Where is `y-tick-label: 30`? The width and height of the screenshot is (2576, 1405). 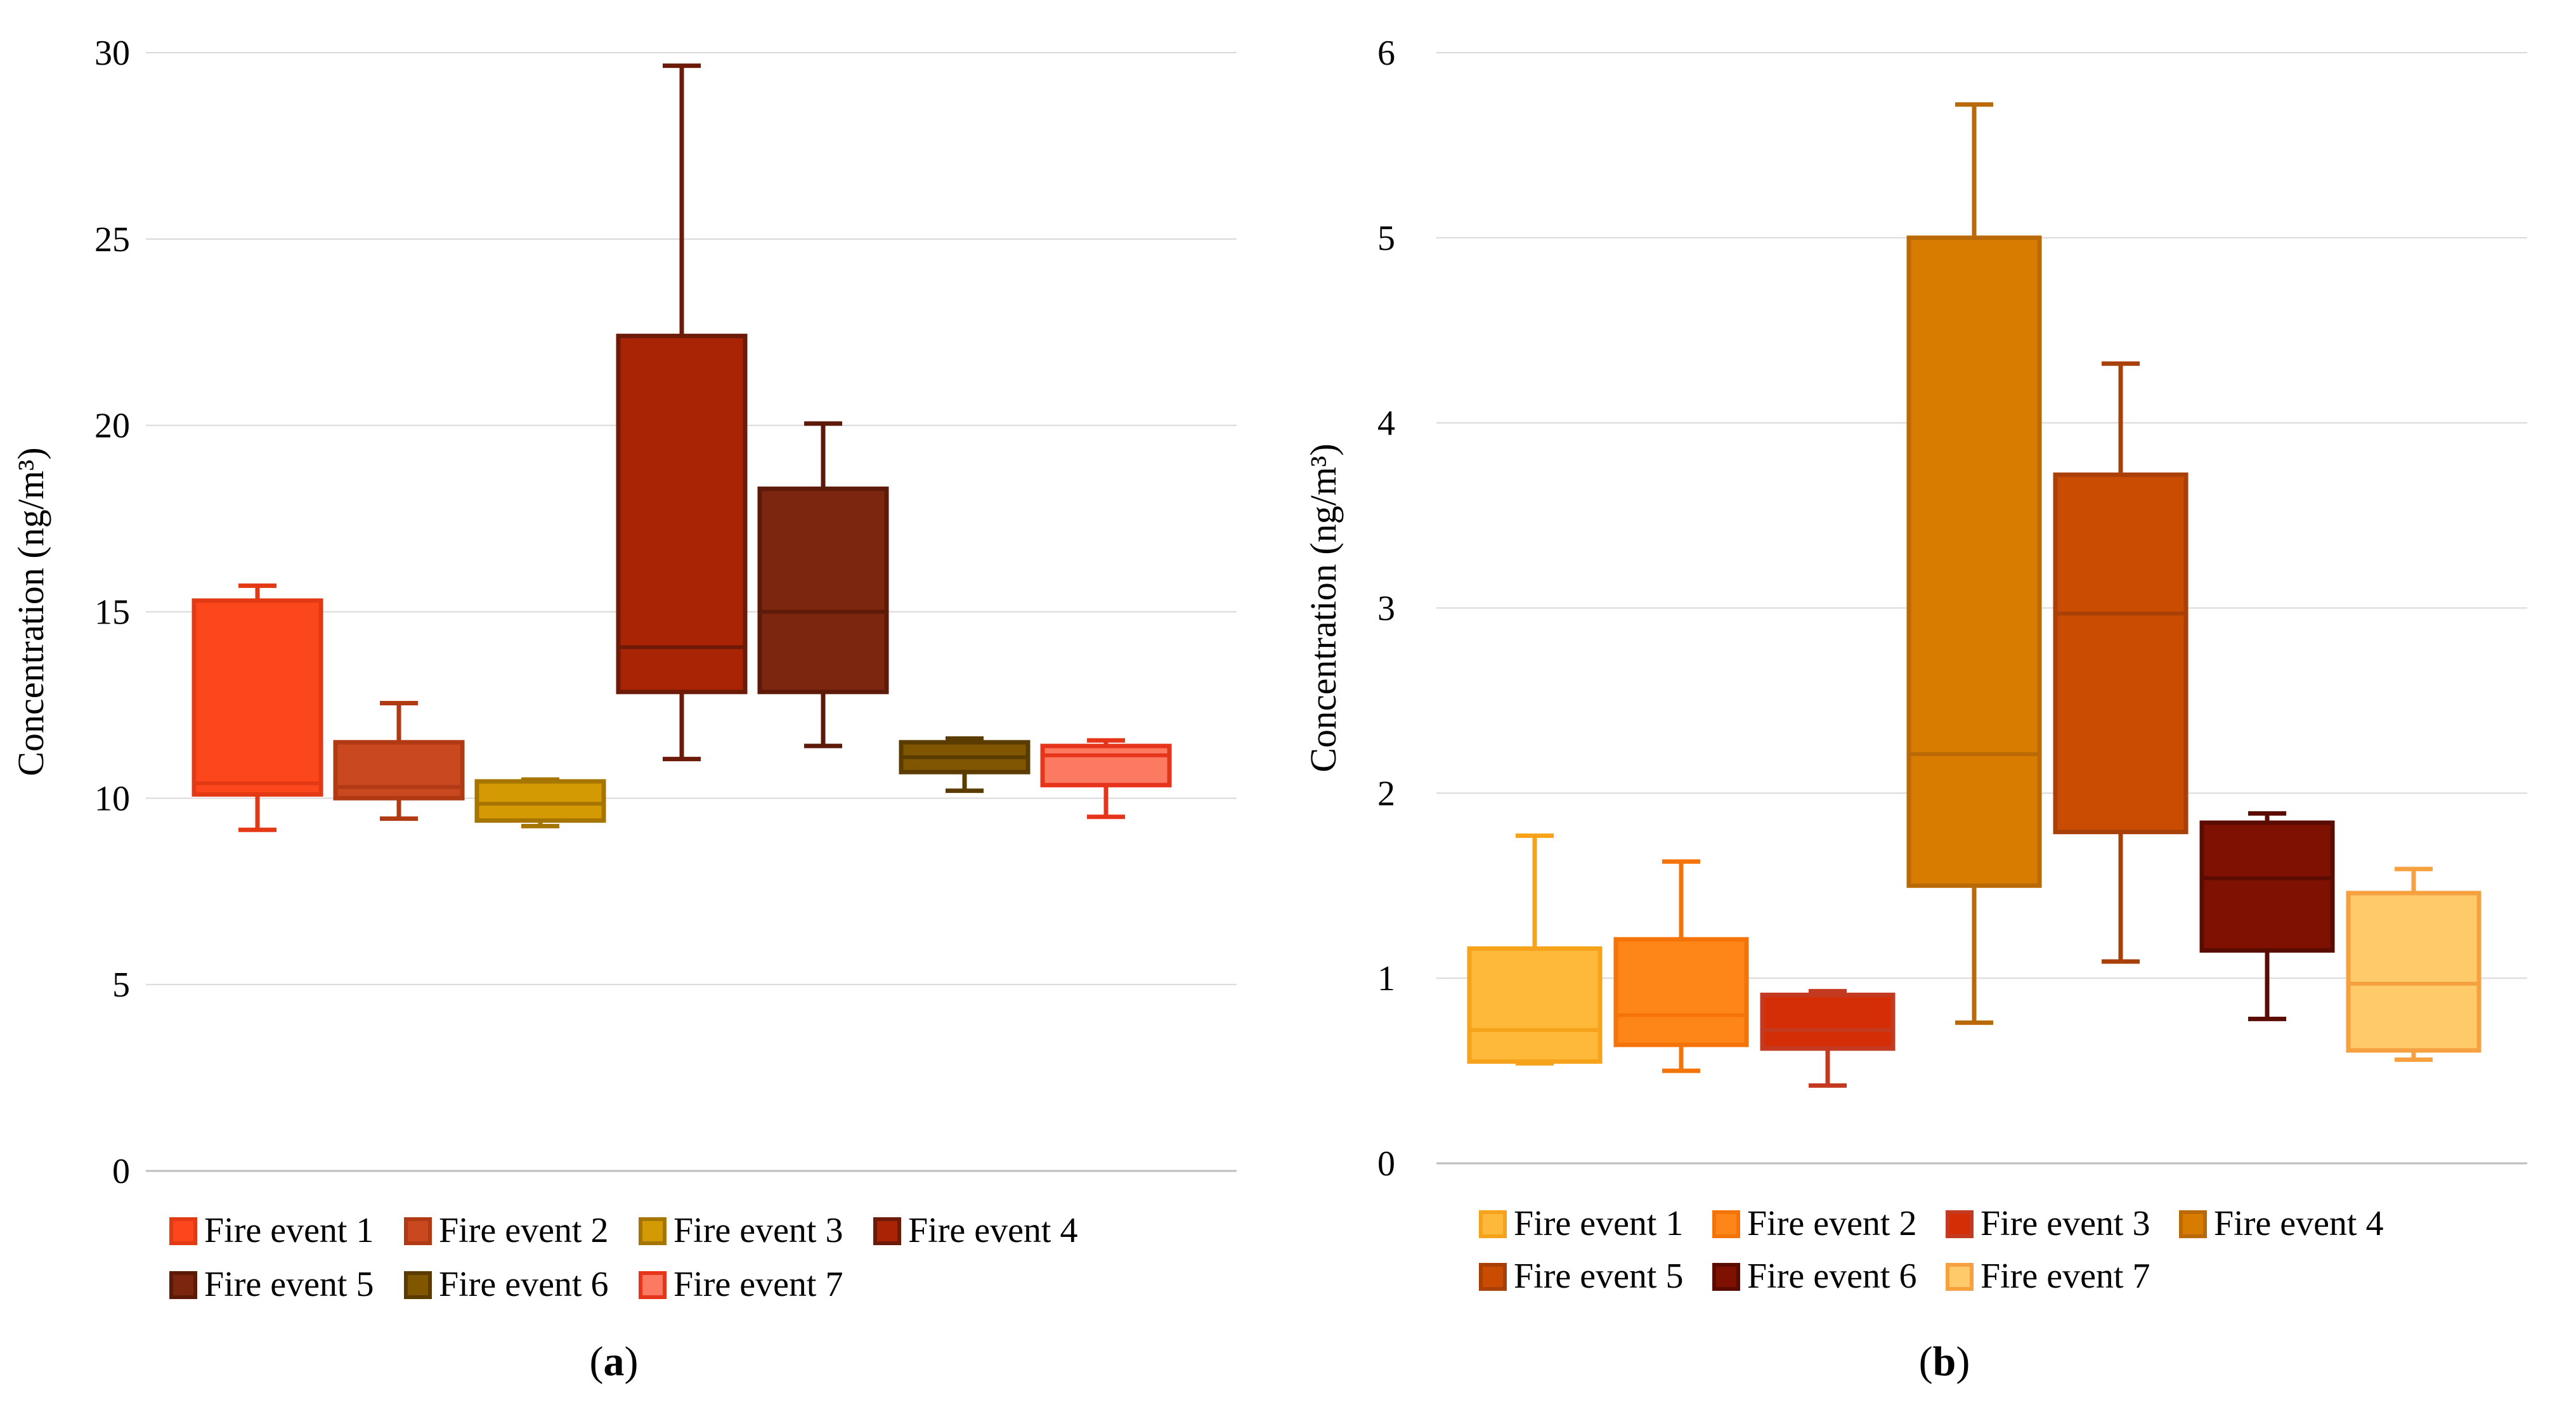
y-tick-label: 30 is located at coordinates (112, 53).